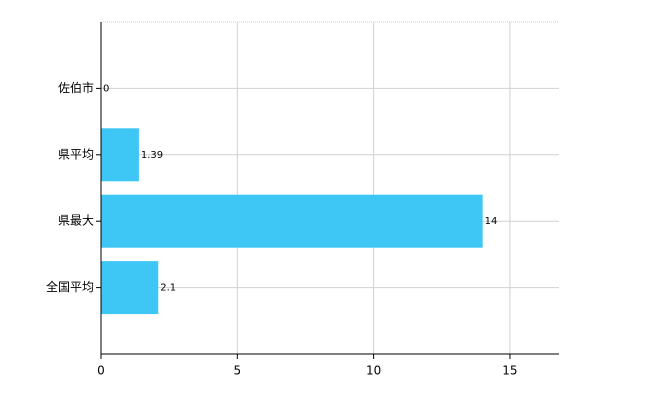  I want to click on y-tick-label: 県最大, so click(76, 221).